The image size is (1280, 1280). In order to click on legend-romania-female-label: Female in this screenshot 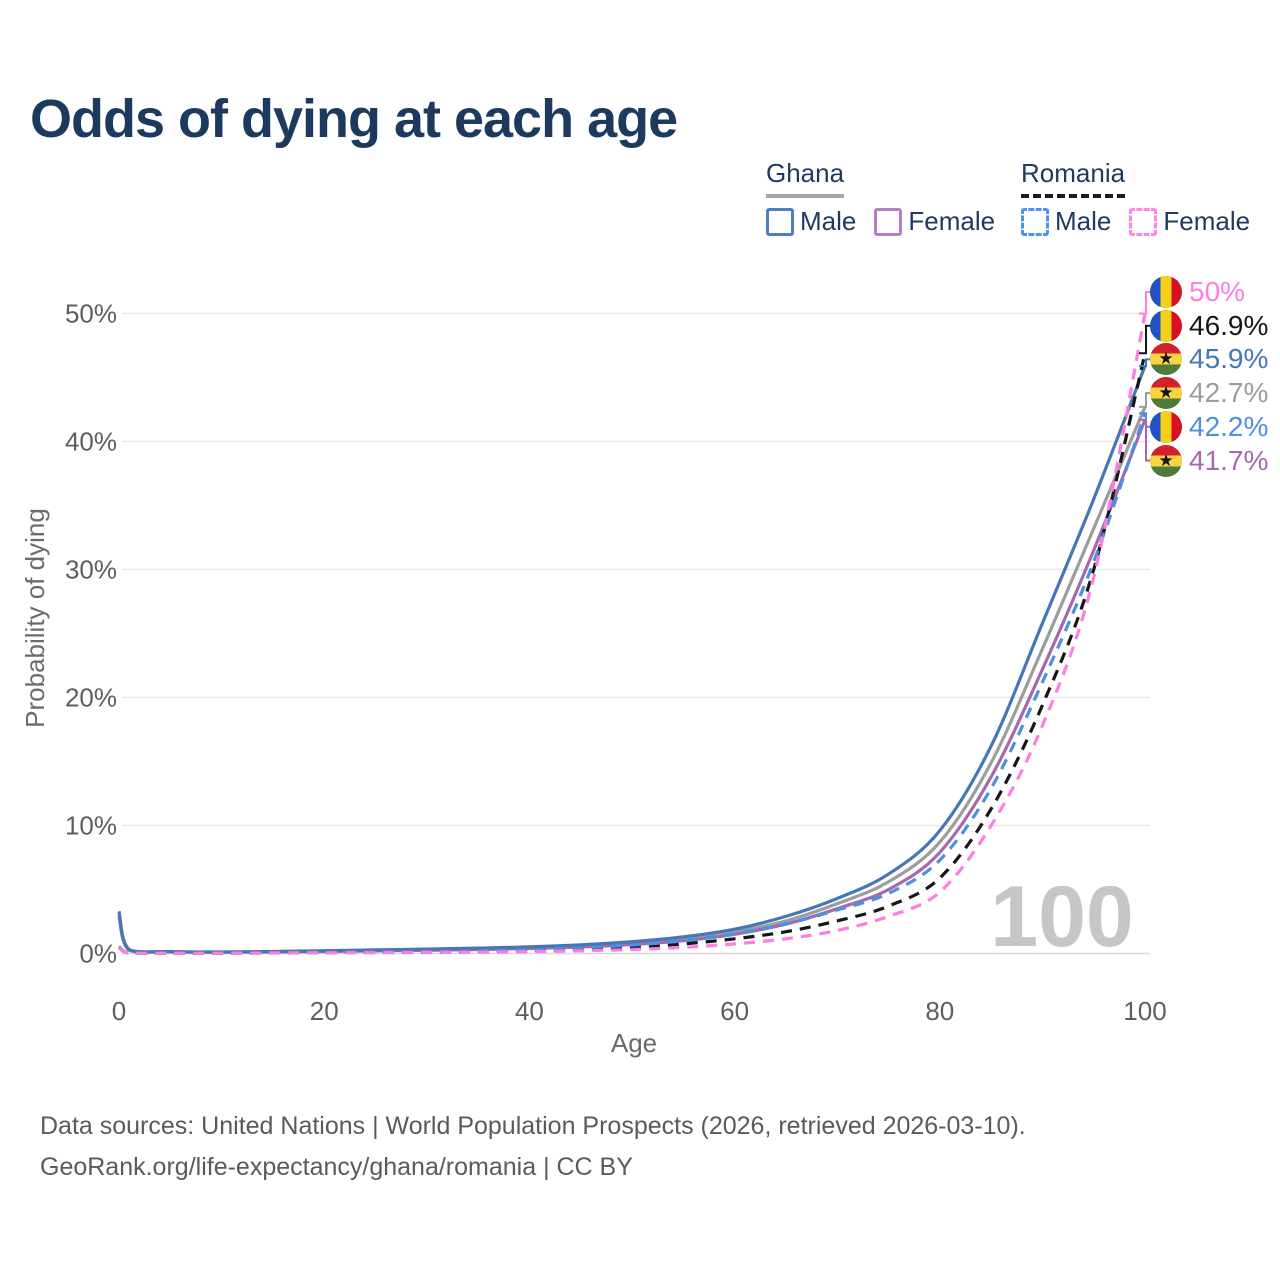, I will do `click(1207, 221)`.